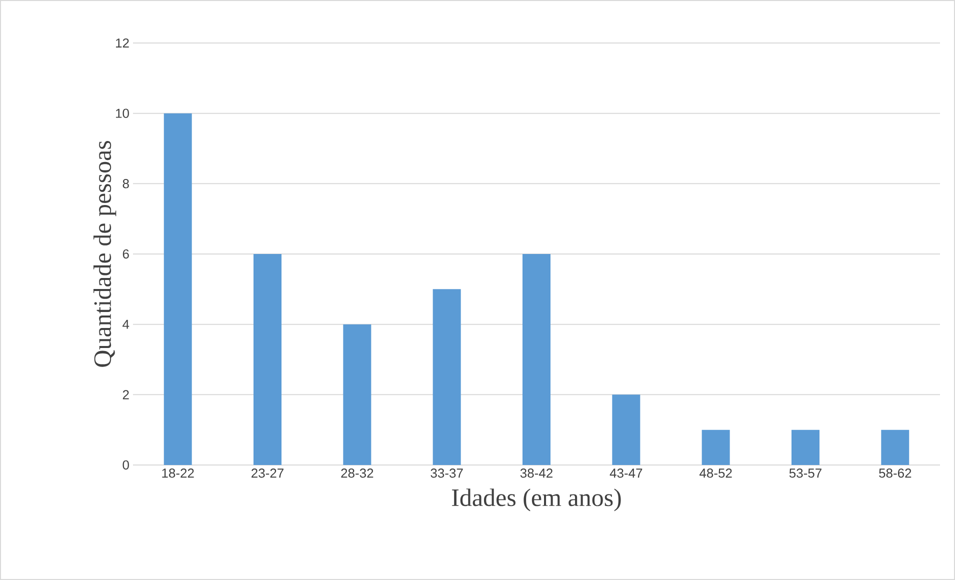 The height and width of the screenshot is (580, 955). Describe the element at coordinates (805, 473) in the screenshot. I see `x-tick-label: 53-57` at that location.